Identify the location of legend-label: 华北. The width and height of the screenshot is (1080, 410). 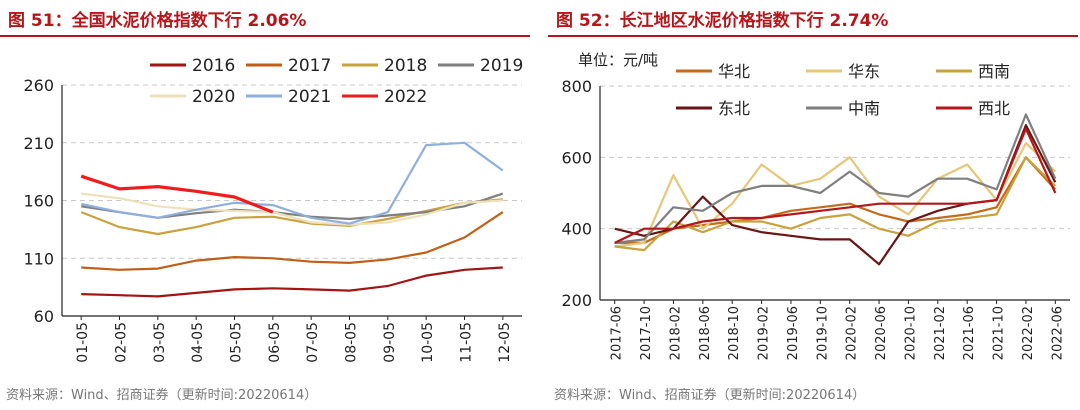
(734, 71).